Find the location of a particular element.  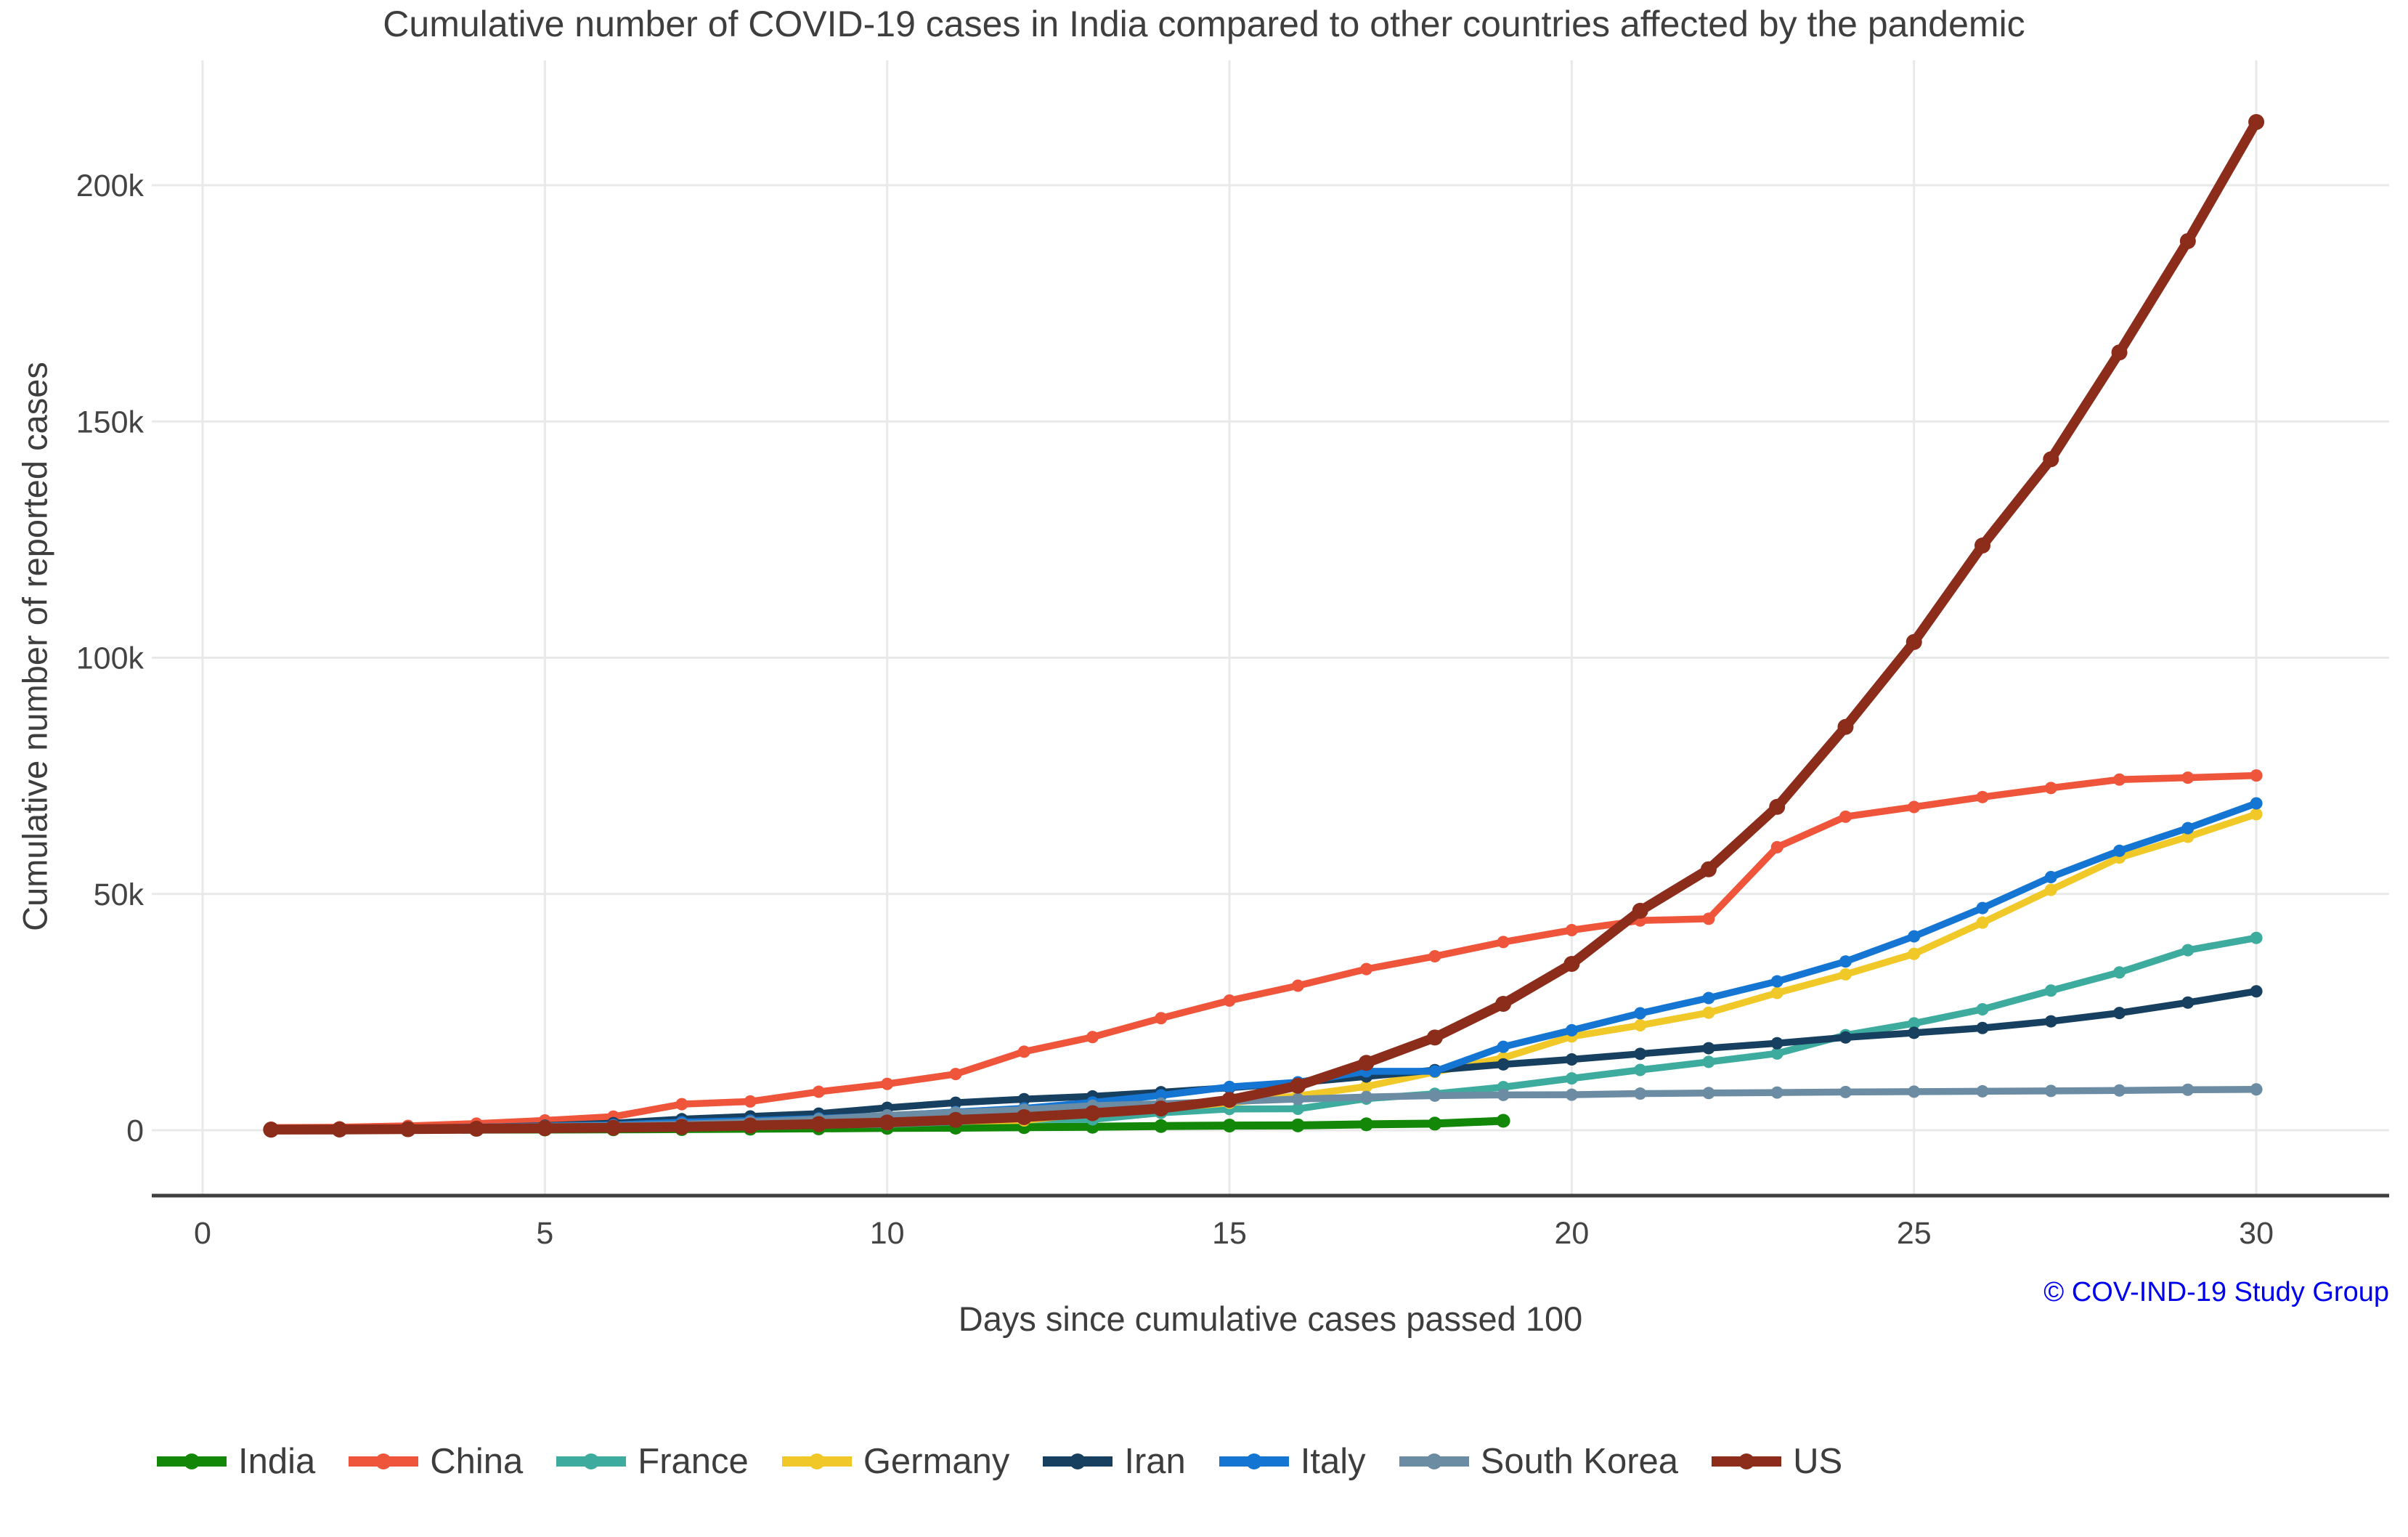

legend-item-india: India is located at coordinates (236, 1461).